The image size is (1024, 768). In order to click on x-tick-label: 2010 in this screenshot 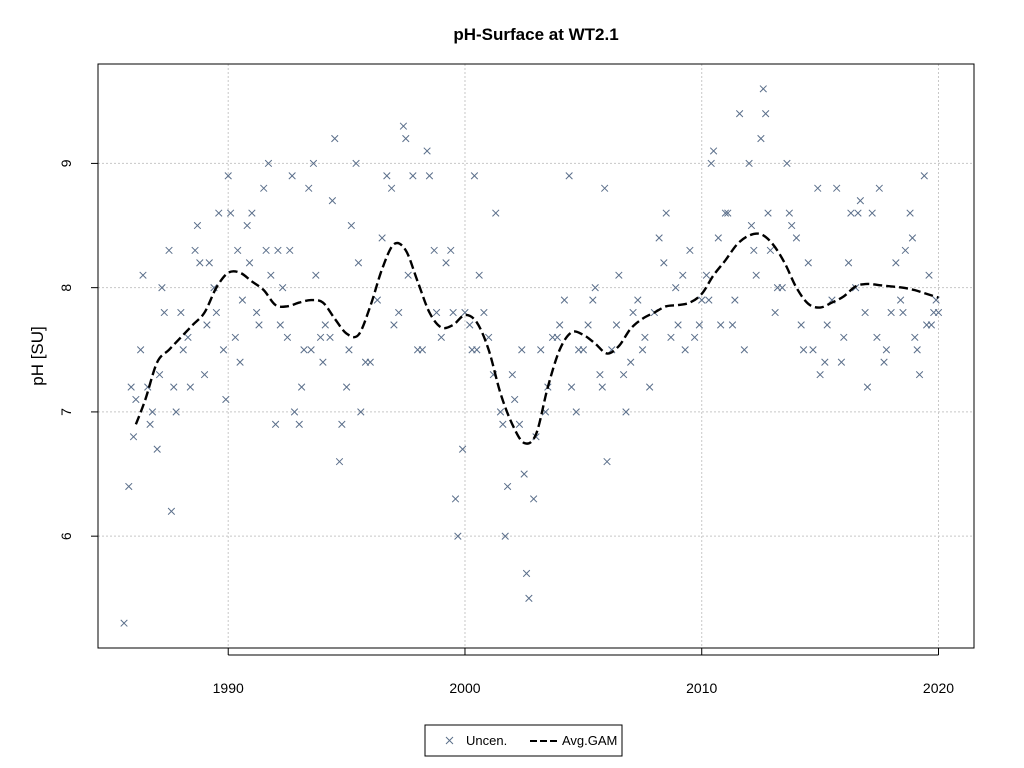, I will do `click(701, 688)`.